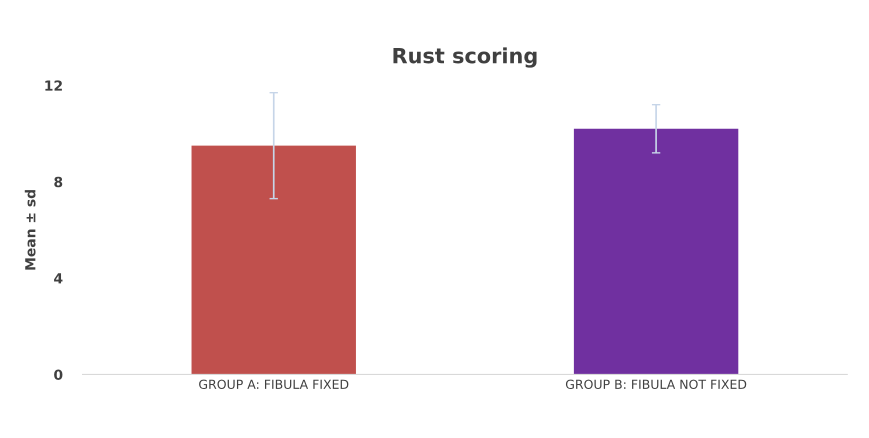 This screenshot has height=438, width=869. What do you see at coordinates (58, 182) in the screenshot?
I see `y-tick-label: 8` at bounding box center [58, 182].